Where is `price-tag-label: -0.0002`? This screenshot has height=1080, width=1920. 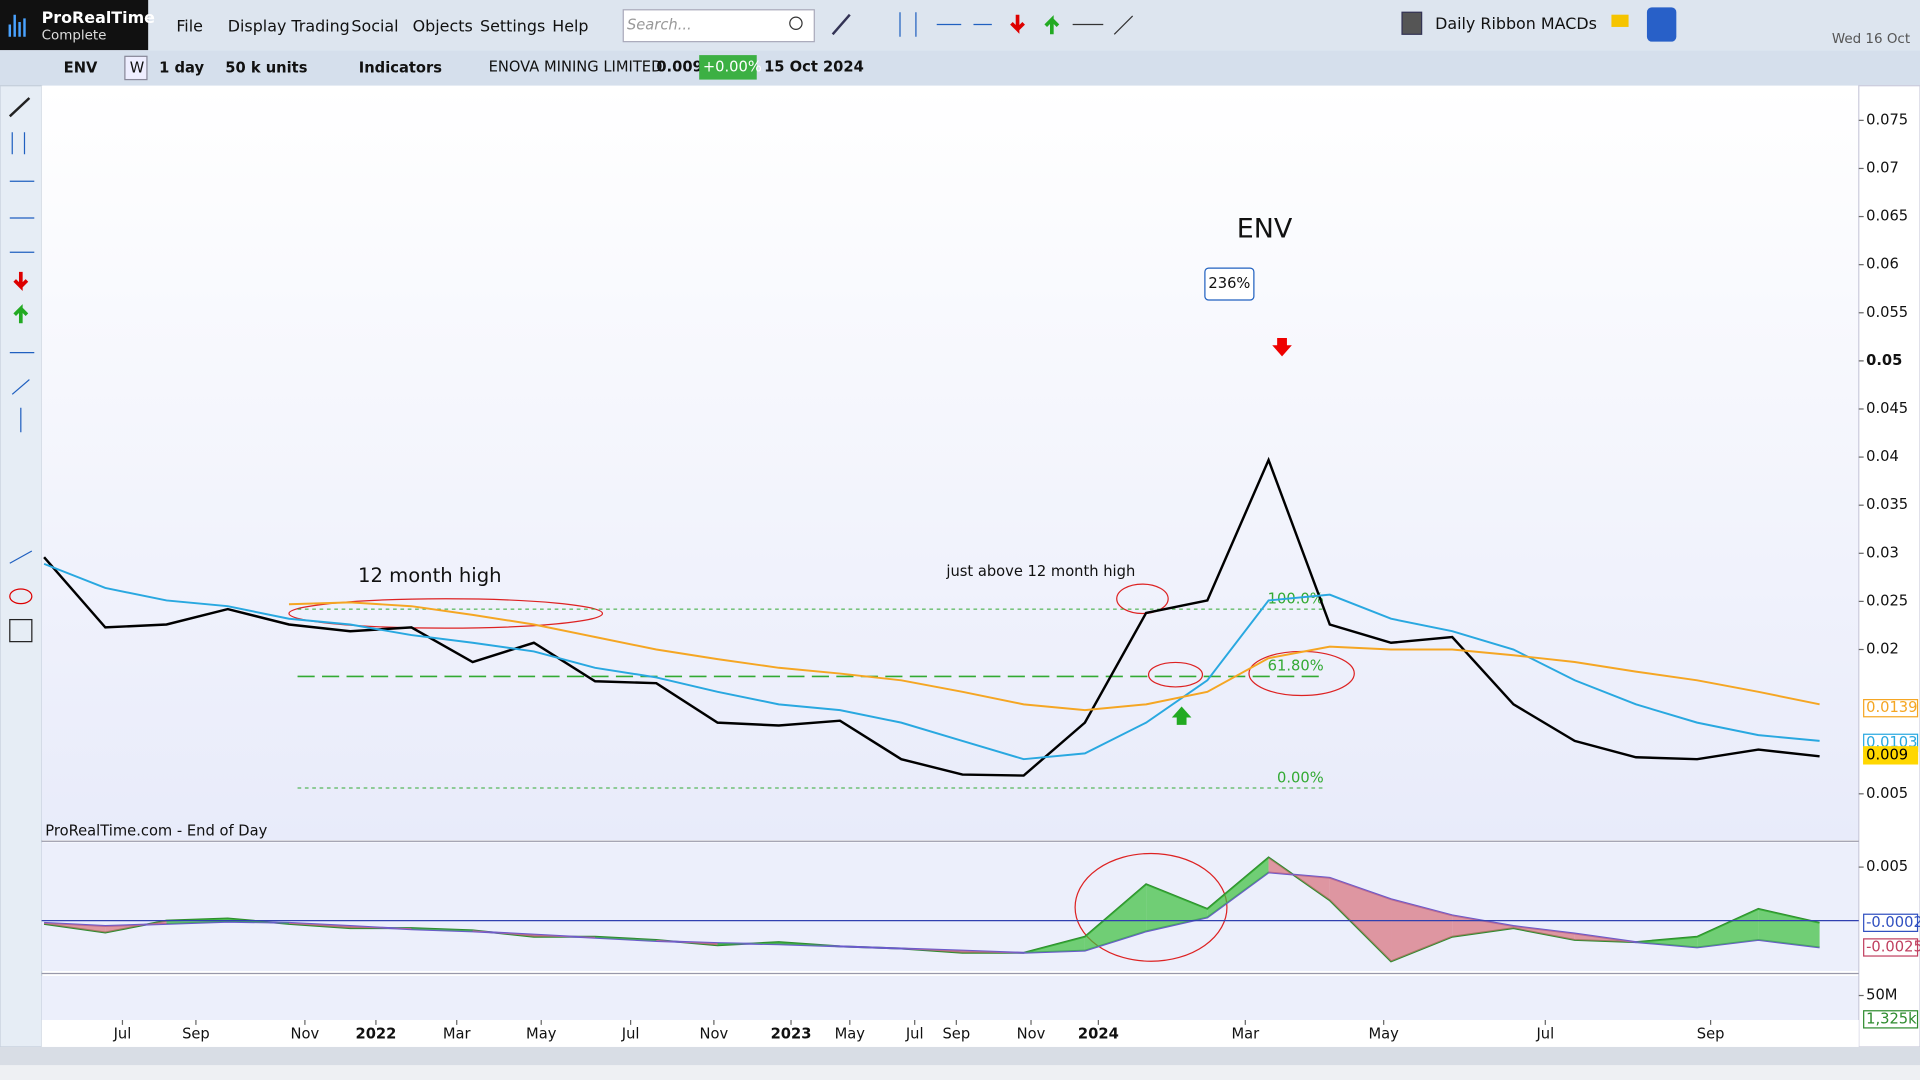
price-tag-label: -0.0002 is located at coordinates (1893, 922).